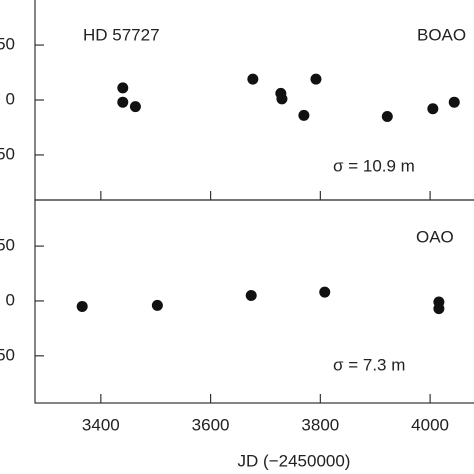 The image size is (474, 474). I want to click on x-tick-label: 3800, so click(320, 424).